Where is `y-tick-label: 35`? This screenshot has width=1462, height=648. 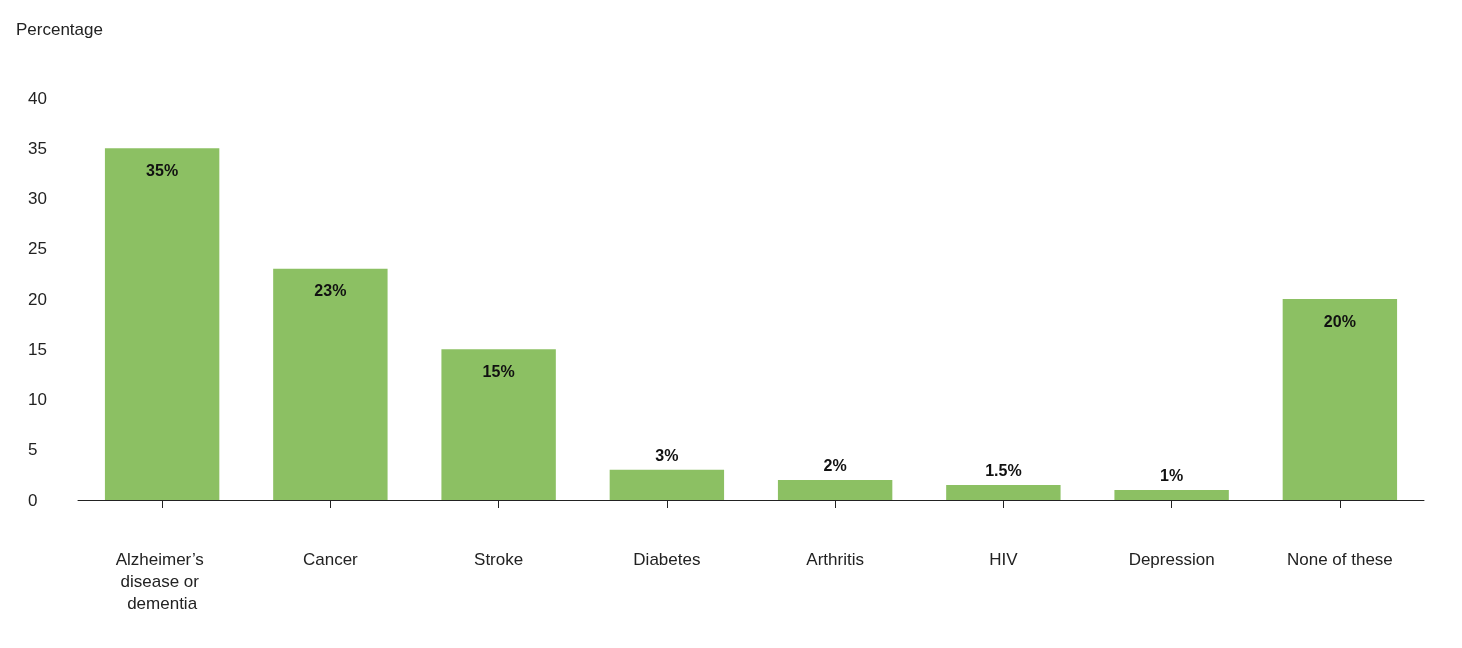 y-tick-label: 35 is located at coordinates (37, 148).